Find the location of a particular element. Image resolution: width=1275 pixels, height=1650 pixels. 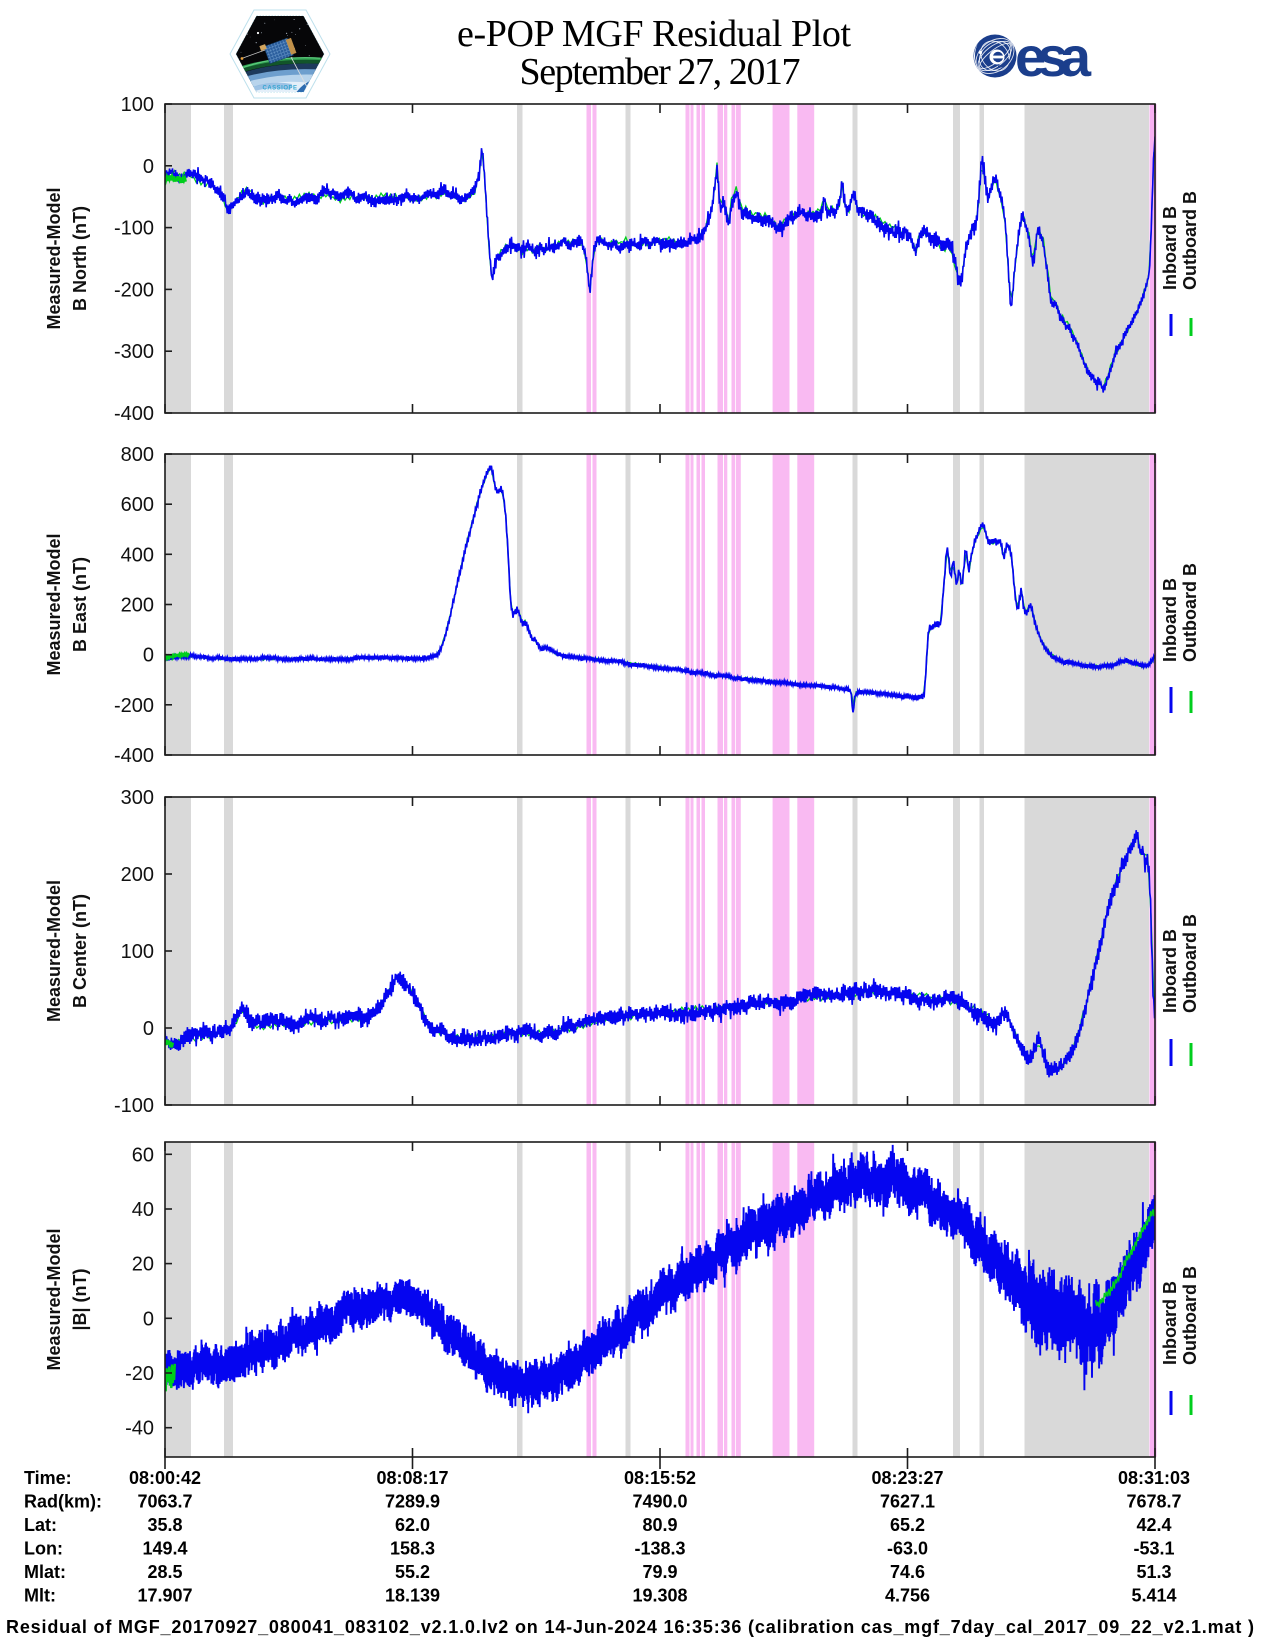

svg-text: 800 is located at coordinates (137, 455).